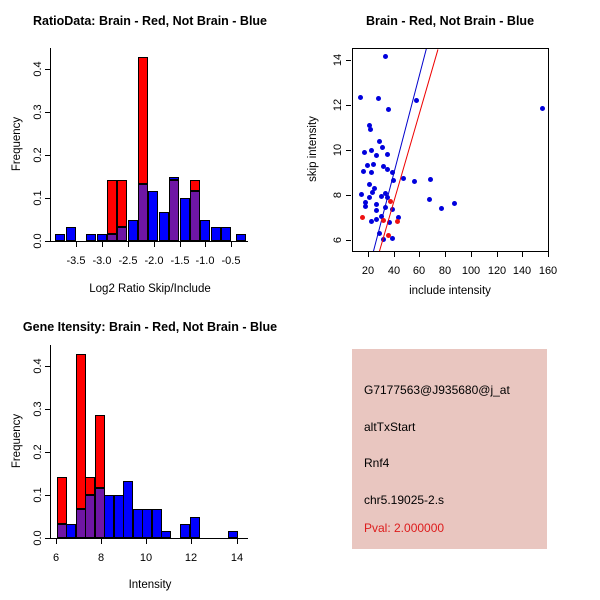  I want to click on y-tick-label: 0.3, so click(38, 409).